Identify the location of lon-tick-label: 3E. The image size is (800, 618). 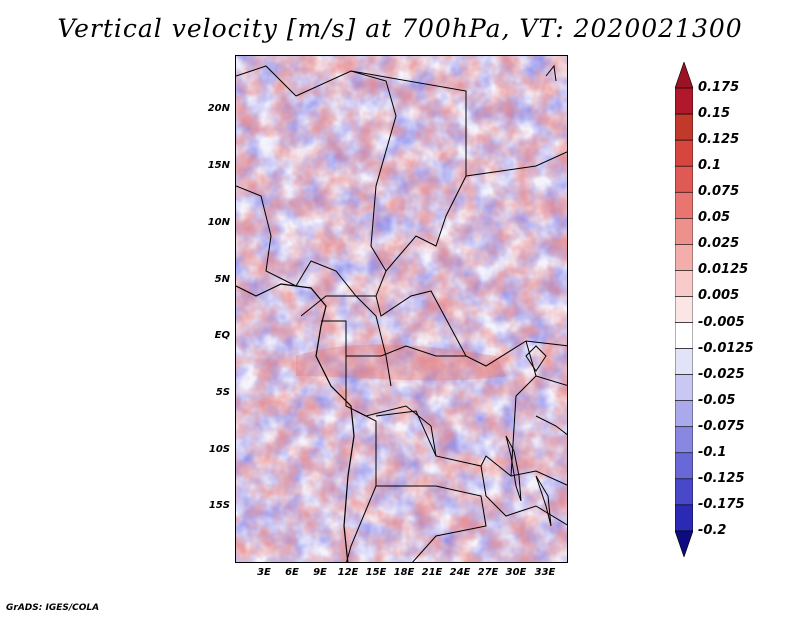
(264, 572).